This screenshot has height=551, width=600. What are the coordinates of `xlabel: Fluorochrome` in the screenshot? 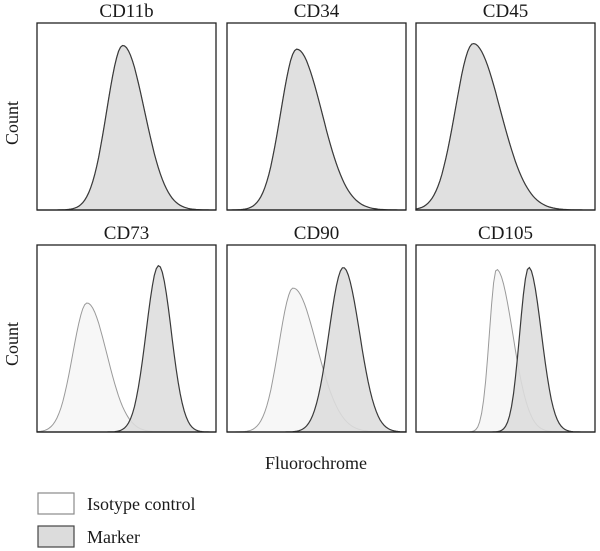 It's located at (316, 463).